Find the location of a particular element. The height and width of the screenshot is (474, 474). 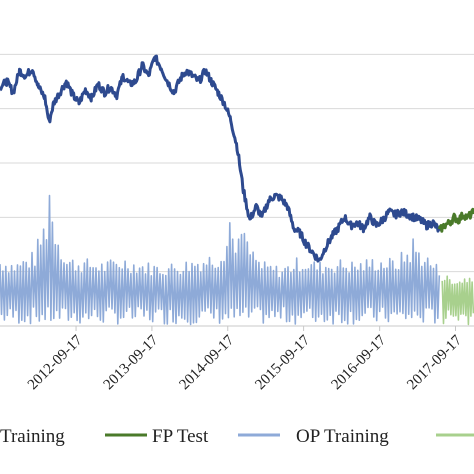

x-tick-label: 2013-09-17 is located at coordinates (131, 362).